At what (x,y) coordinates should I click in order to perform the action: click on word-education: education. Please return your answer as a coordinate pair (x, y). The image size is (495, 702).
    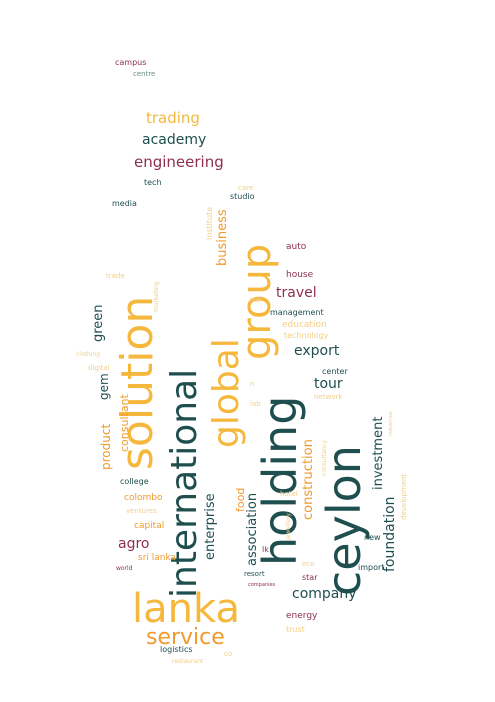
    Looking at the image, I should click on (304, 325).